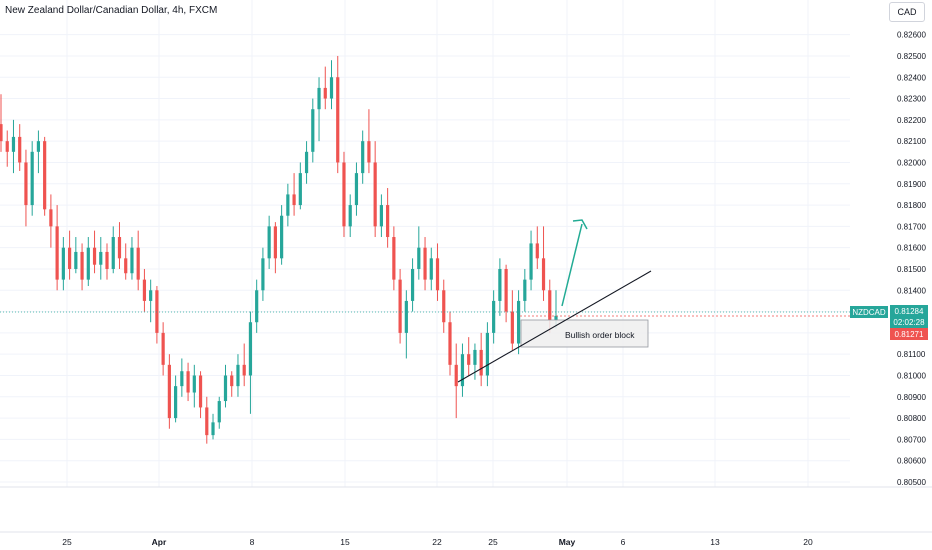  I want to click on currency-button: CAD, so click(907, 12).